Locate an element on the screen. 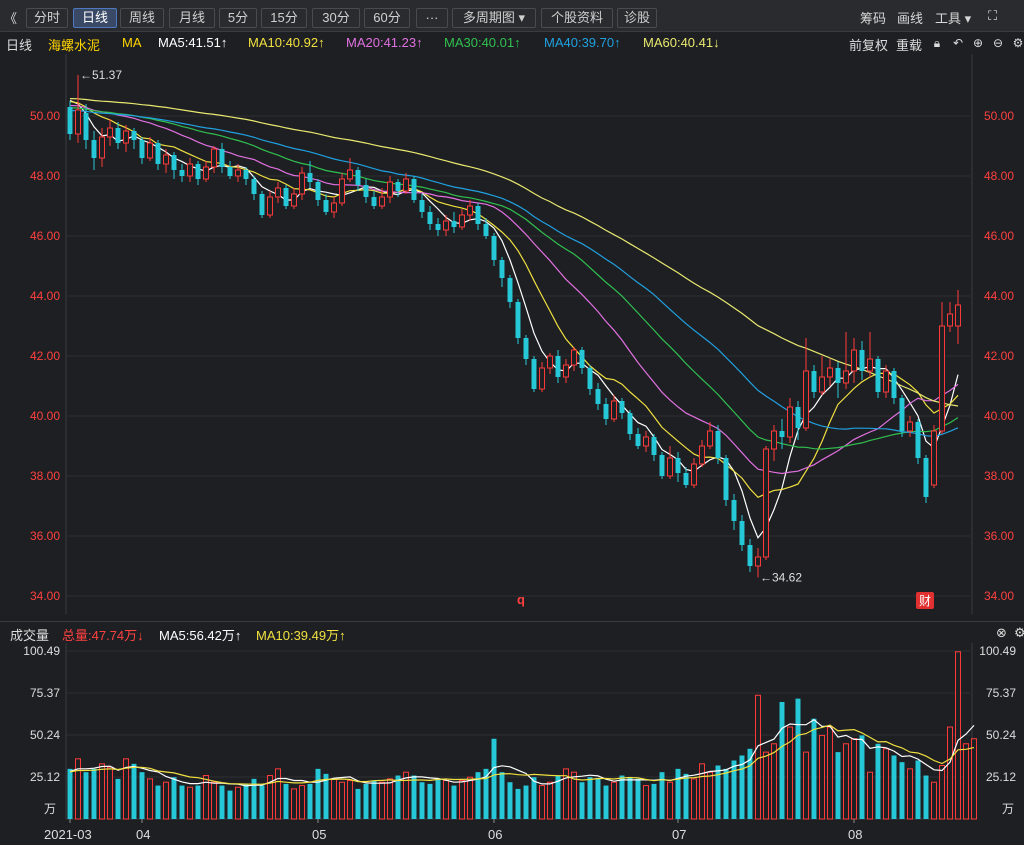 This screenshot has height=845, width=1024. right-volume-tick: 25.12 is located at coordinates (1001, 777).